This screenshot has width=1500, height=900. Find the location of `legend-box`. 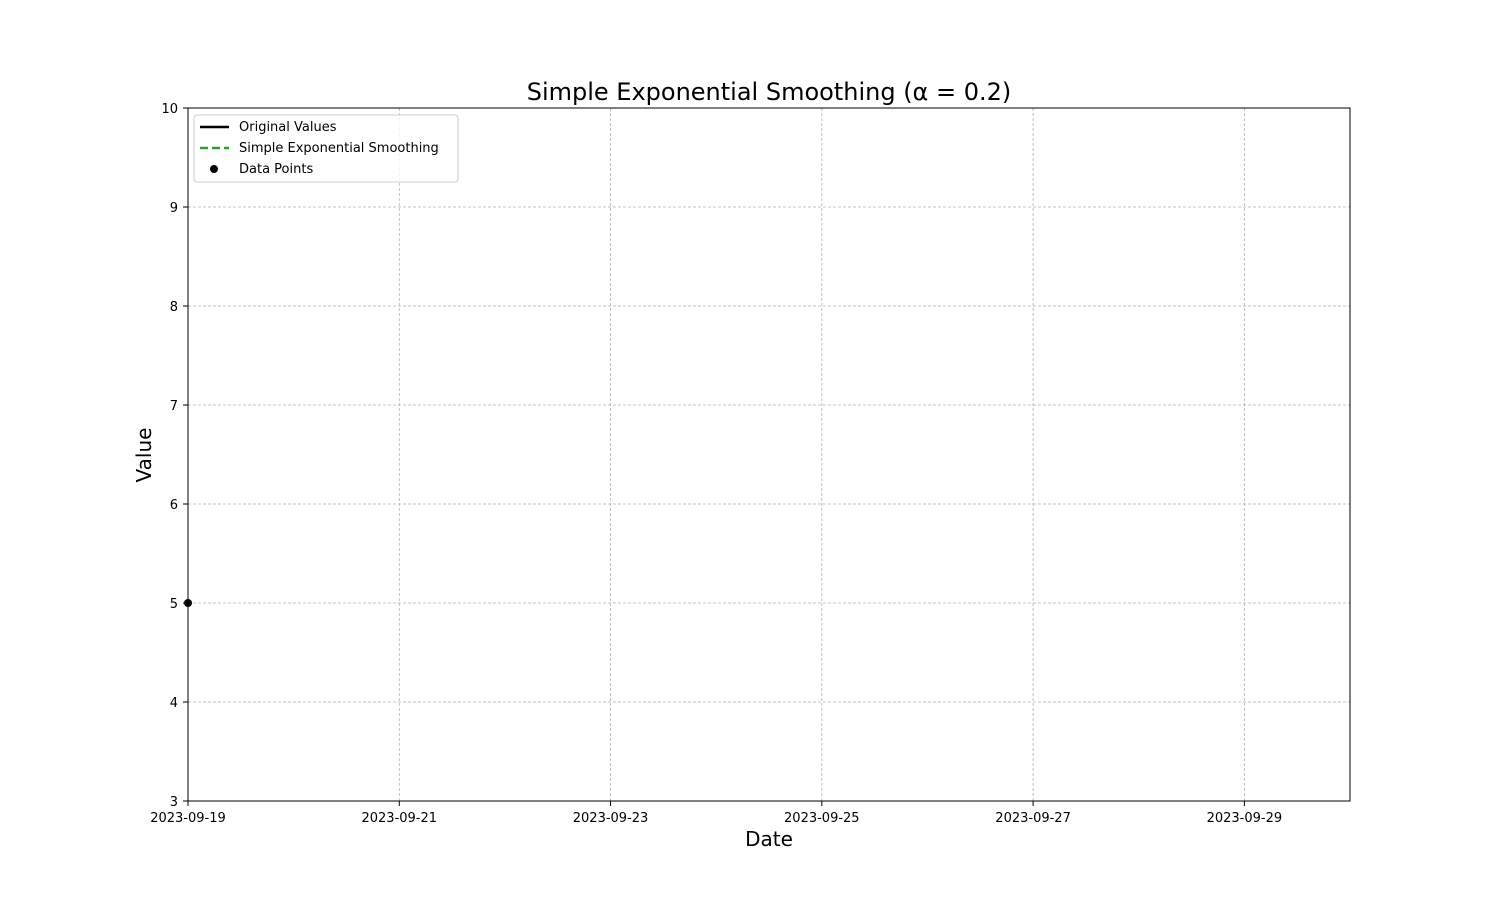

legend-box is located at coordinates (326, 148).